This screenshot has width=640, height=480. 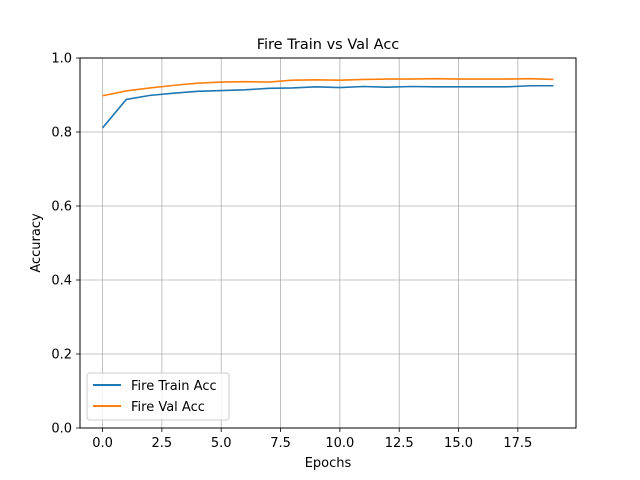 What do you see at coordinates (280, 443) in the screenshot?
I see `x-tick-label: 7.5` at bounding box center [280, 443].